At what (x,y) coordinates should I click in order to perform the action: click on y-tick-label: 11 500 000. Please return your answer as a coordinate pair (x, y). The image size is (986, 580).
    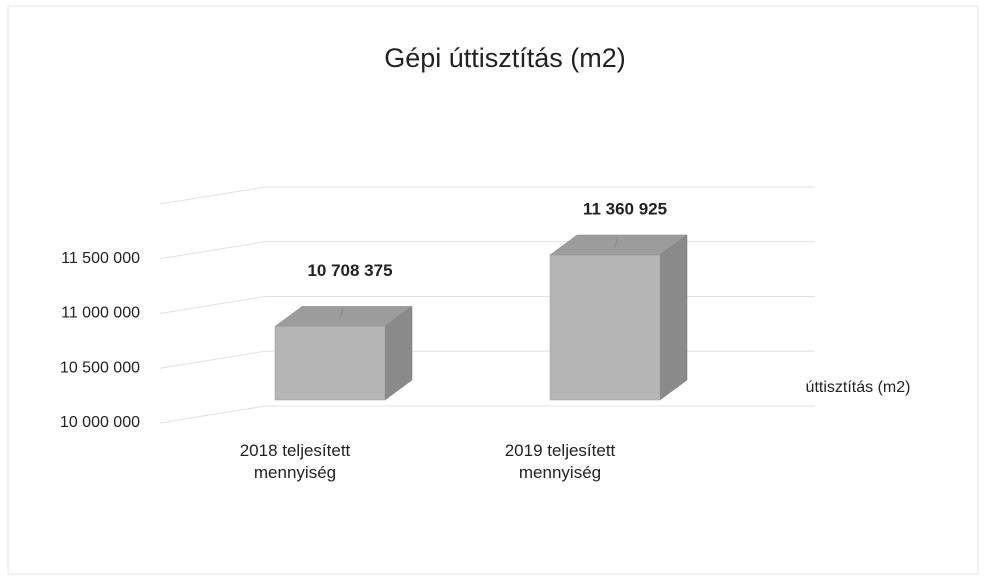
    Looking at the image, I should click on (100, 258).